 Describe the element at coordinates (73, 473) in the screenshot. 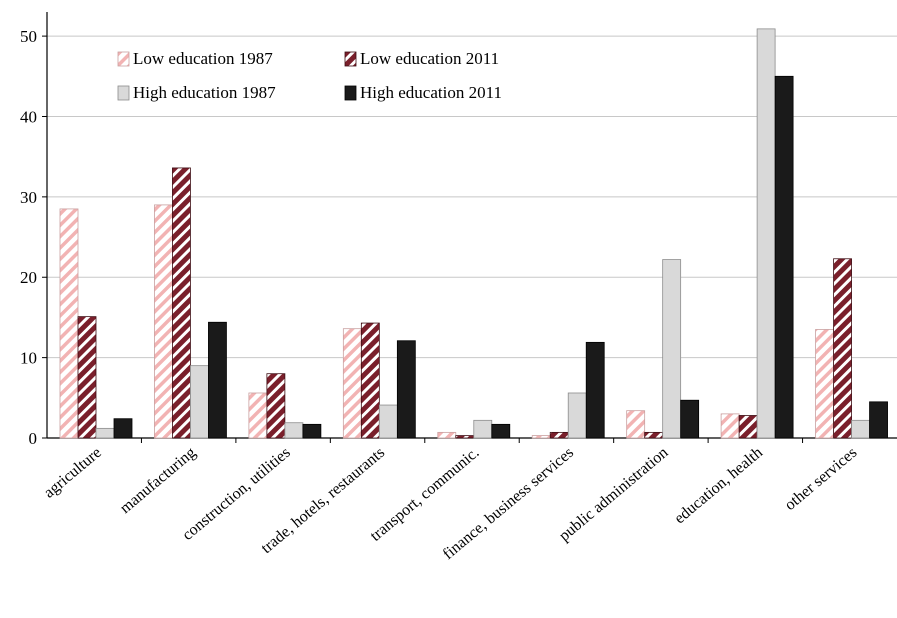

I see `x-category-label: agriculture` at that location.